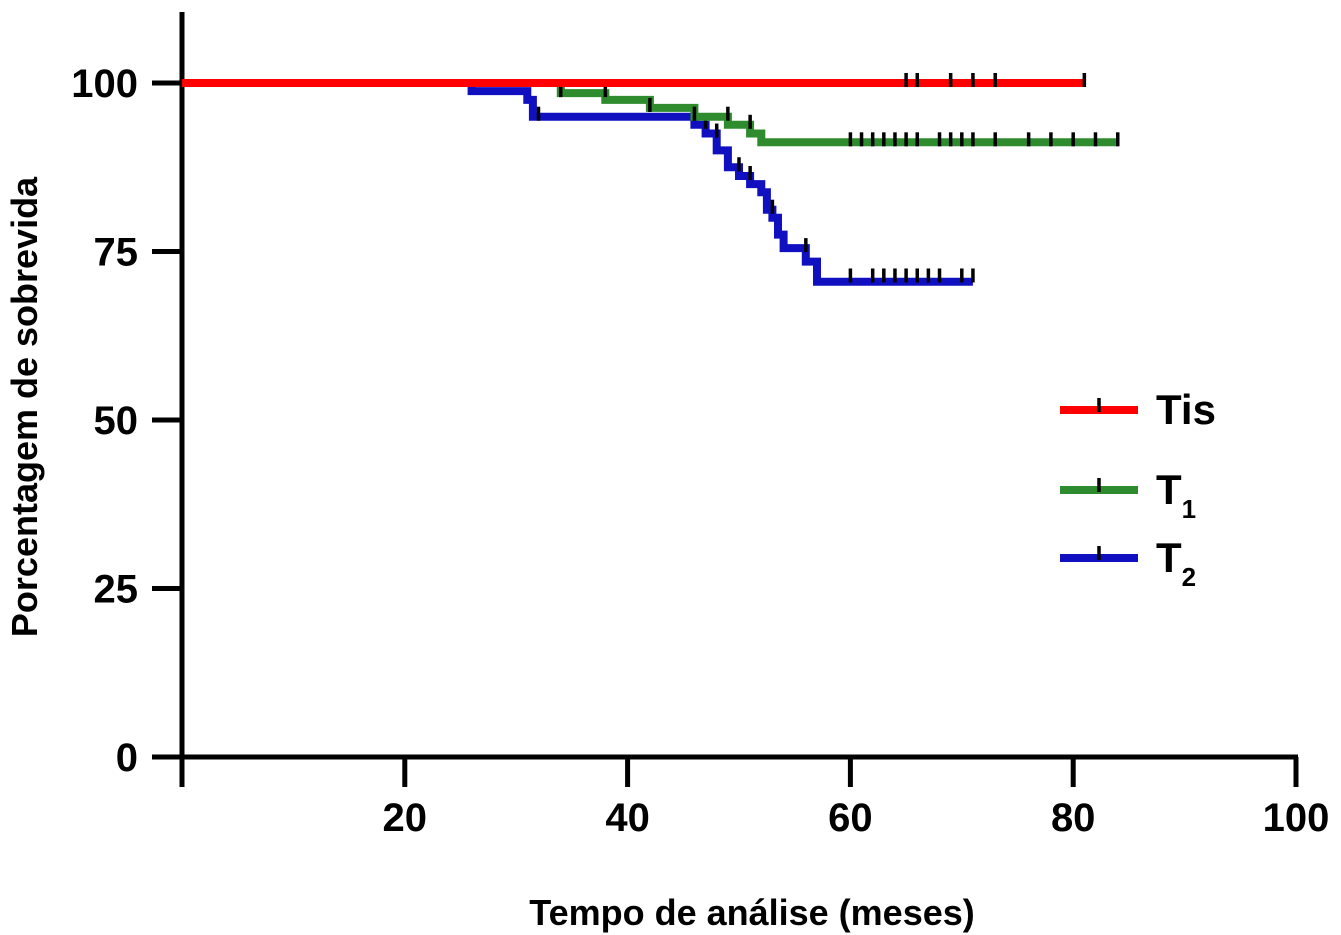 The image size is (1341, 935). Describe the element at coordinates (116, 590) in the screenshot. I see `y-tick-label: 25` at that location.